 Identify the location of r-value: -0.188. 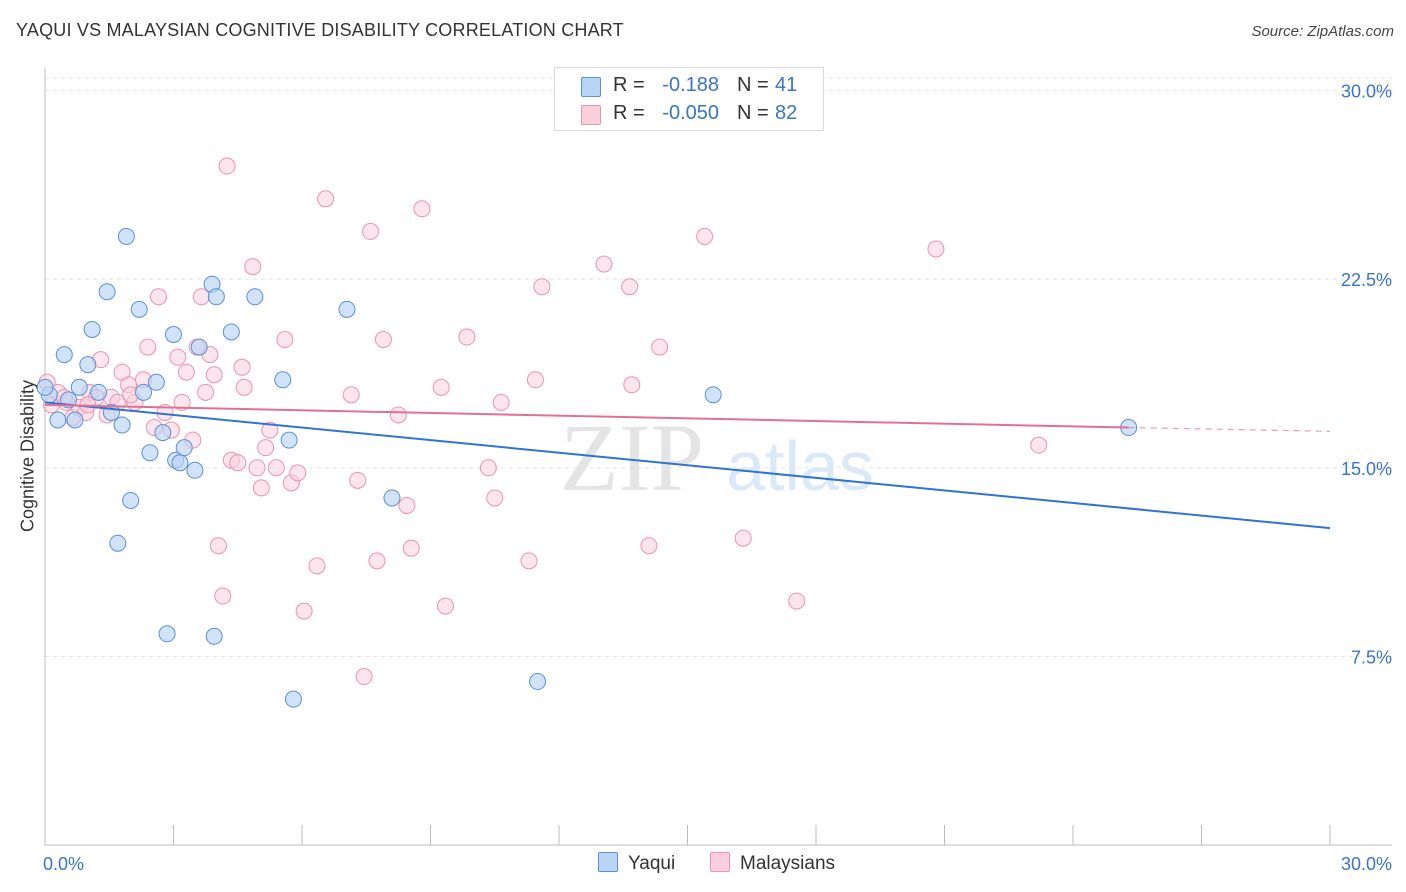
(690, 85).